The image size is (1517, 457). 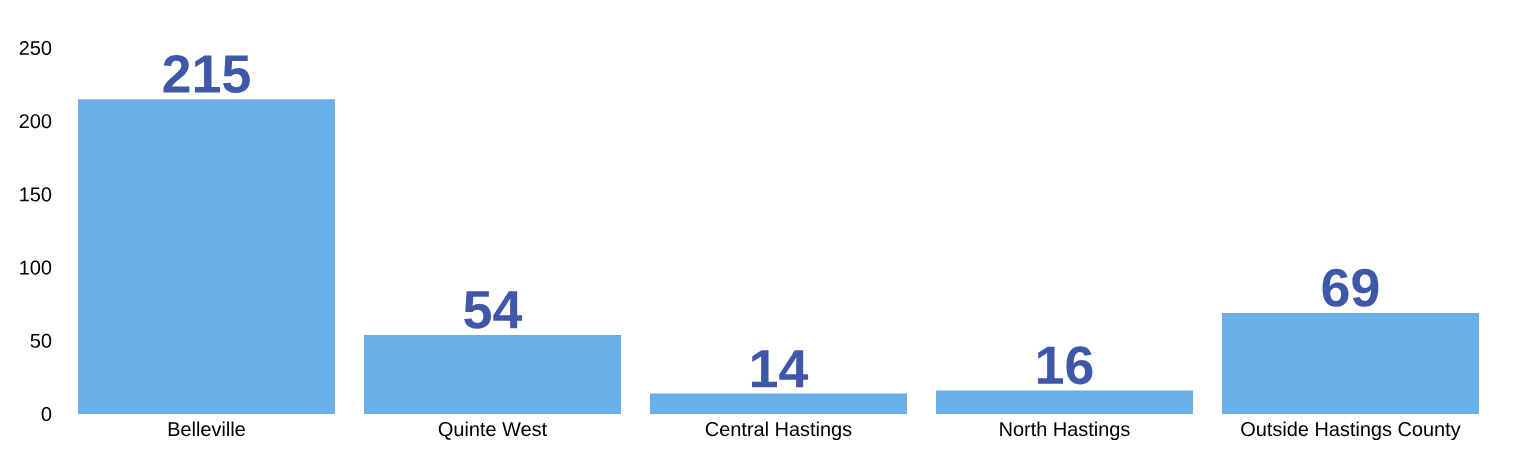 I want to click on x-tick-label: Belleville, so click(x=206, y=429).